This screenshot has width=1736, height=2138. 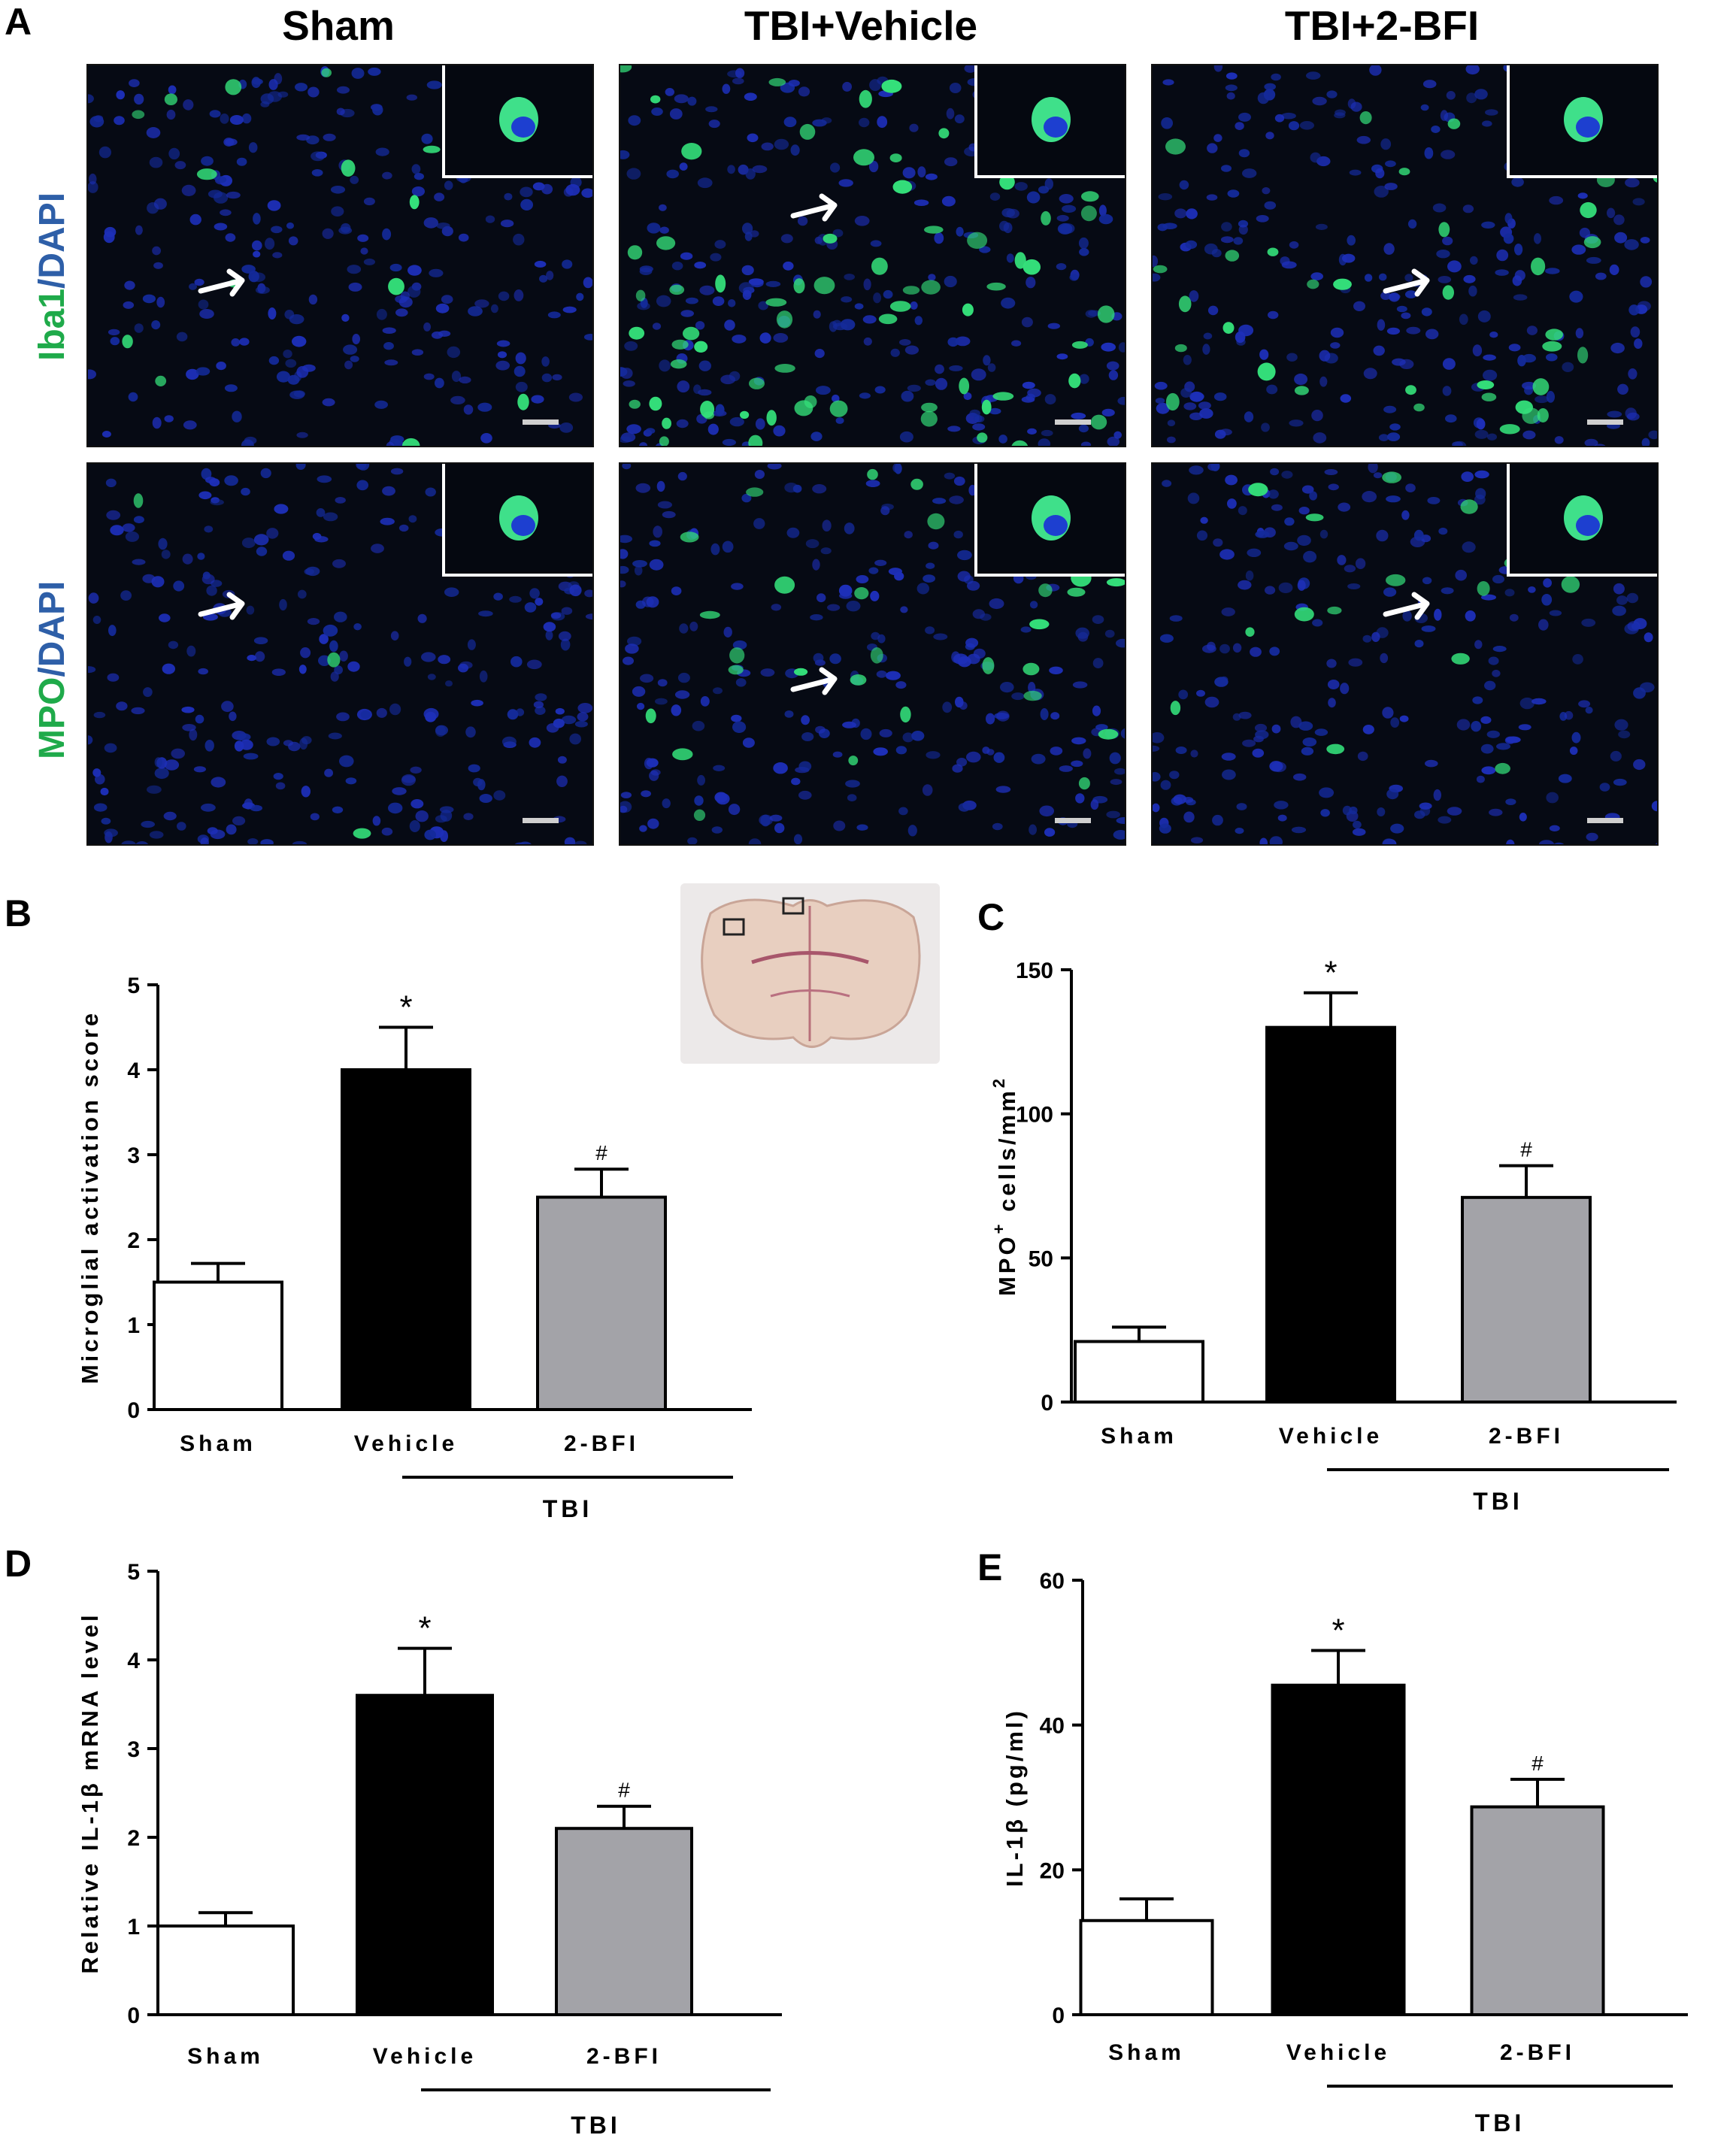 What do you see at coordinates (1051, 518) in the screenshot?
I see `inset-drawing` at bounding box center [1051, 518].